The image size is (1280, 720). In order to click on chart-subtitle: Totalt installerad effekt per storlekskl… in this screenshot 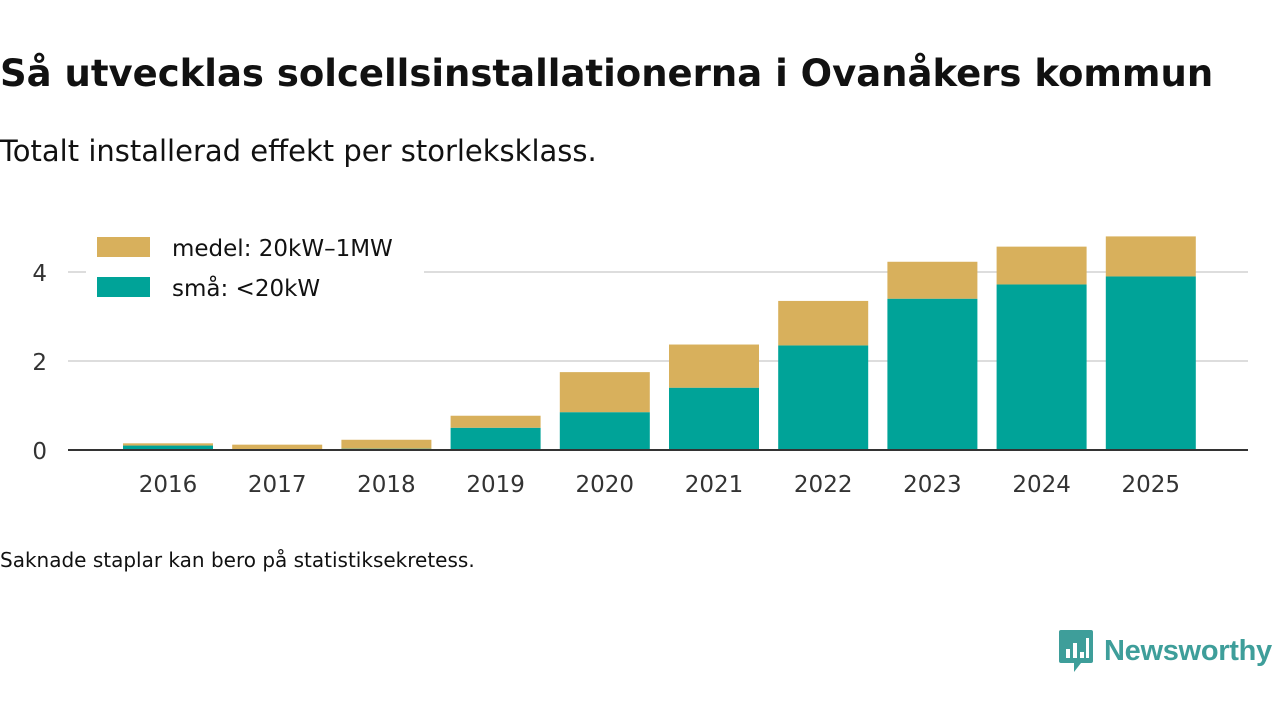, I will do `click(298, 151)`.